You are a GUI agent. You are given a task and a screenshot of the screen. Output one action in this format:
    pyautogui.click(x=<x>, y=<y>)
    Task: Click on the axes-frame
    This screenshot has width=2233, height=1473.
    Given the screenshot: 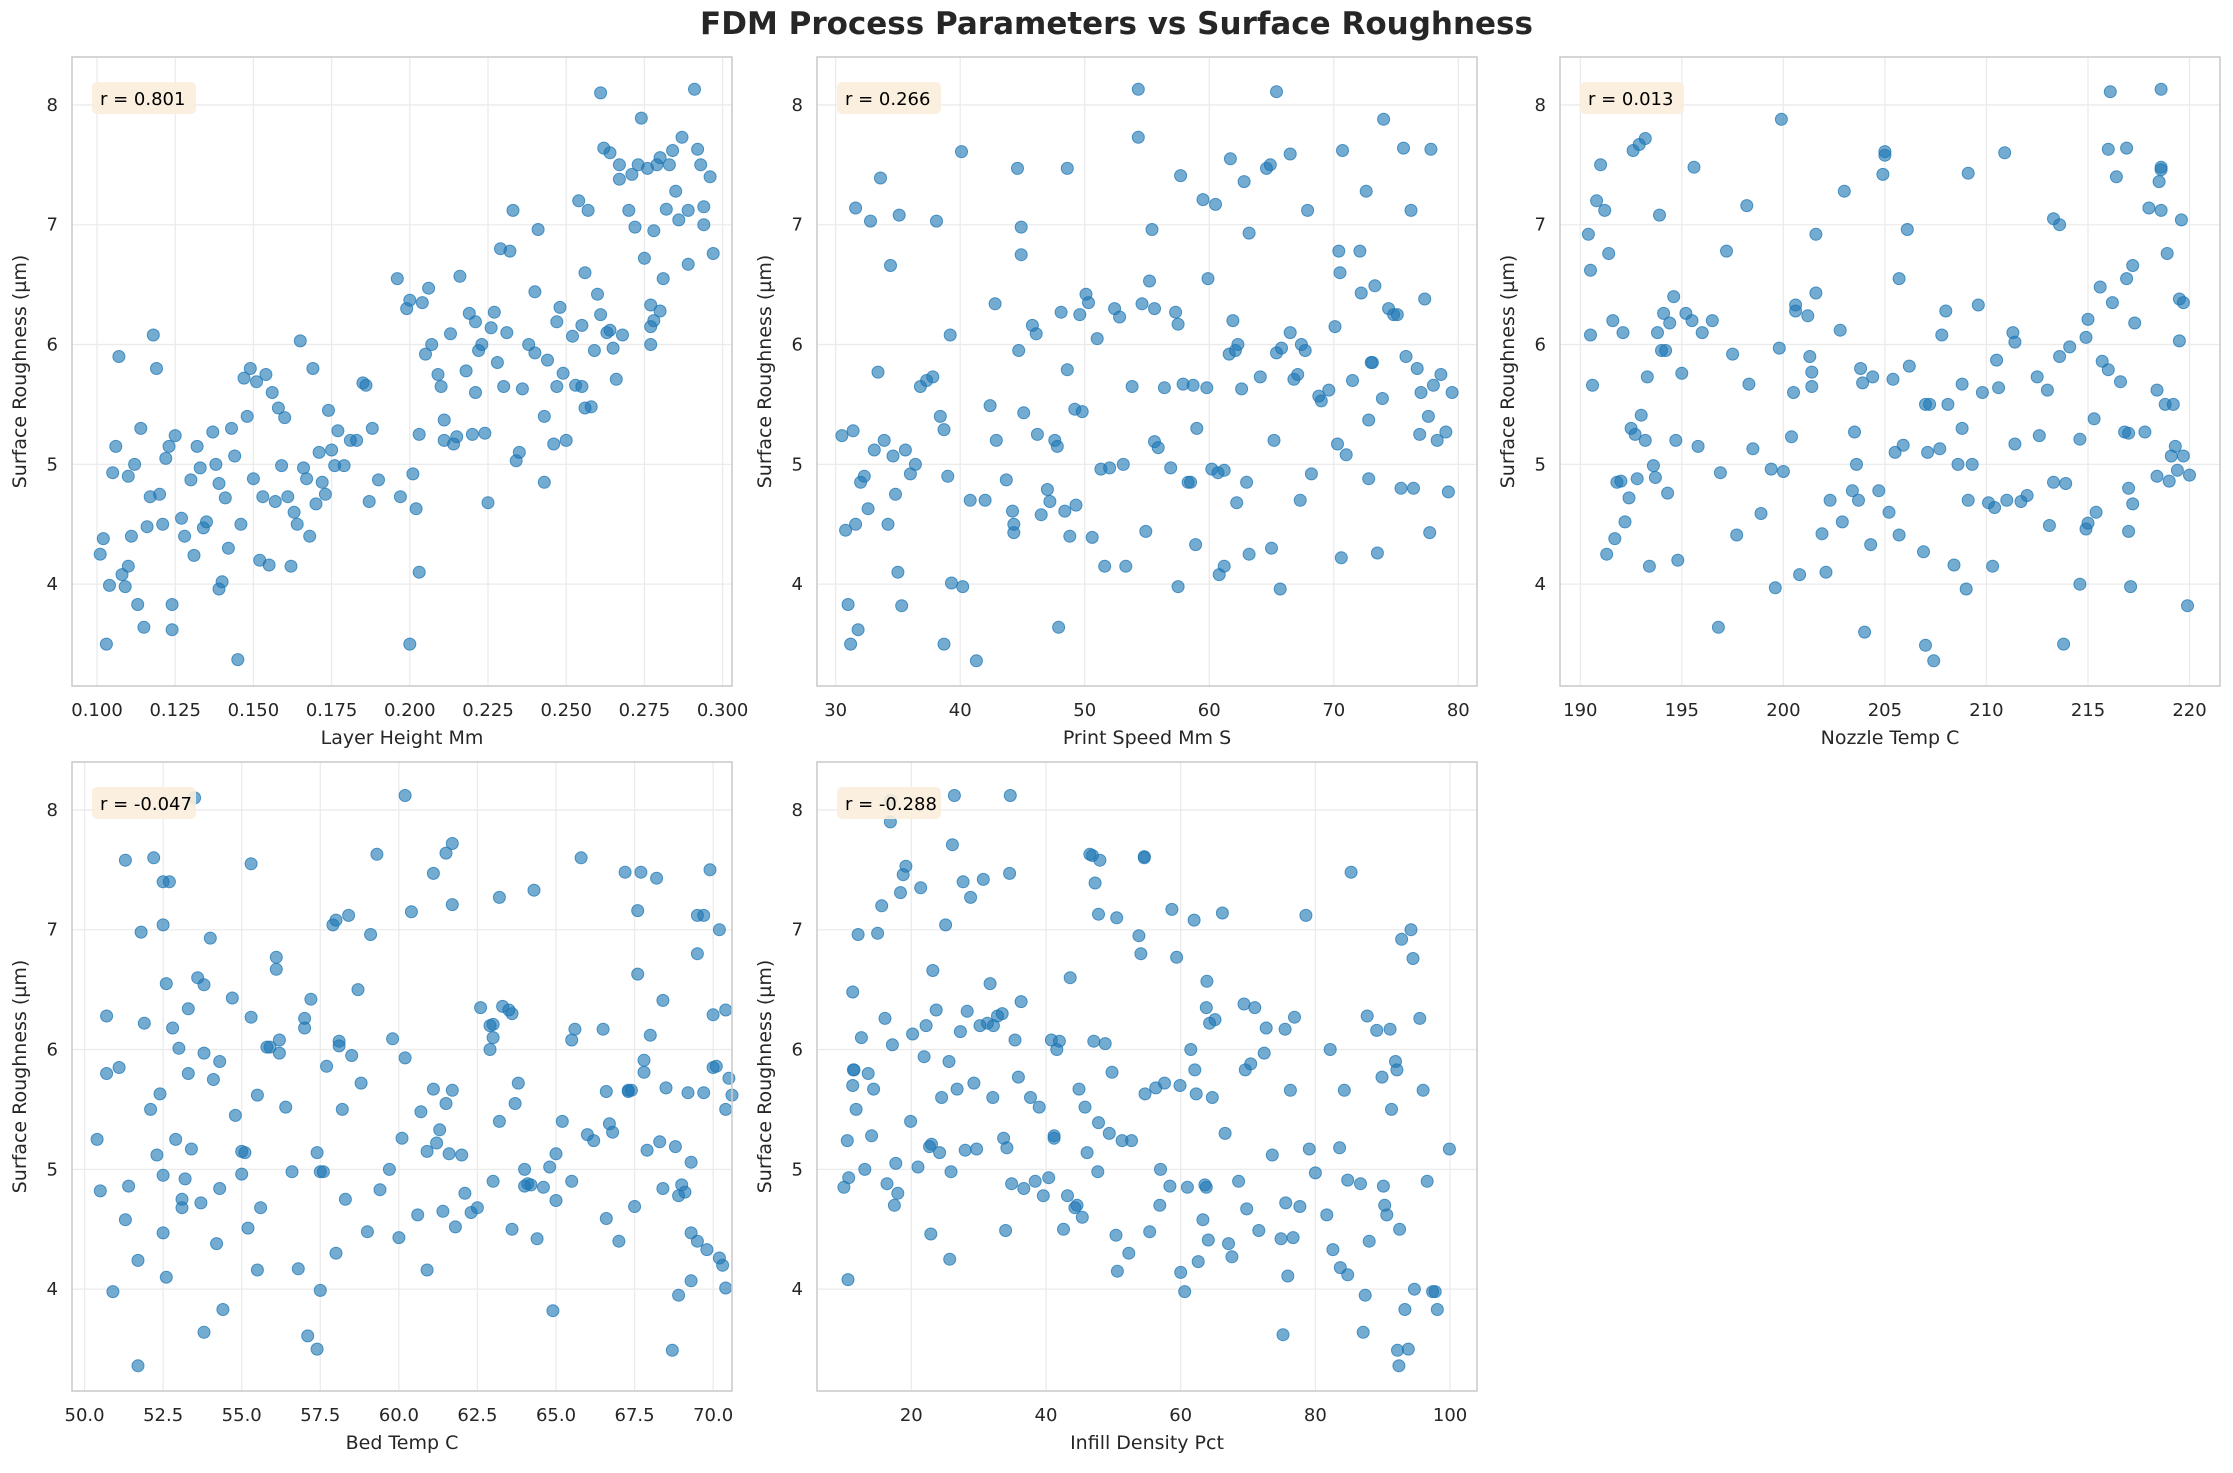 What is the action you would take?
    pyautogui.click(x=402, y=371)
    